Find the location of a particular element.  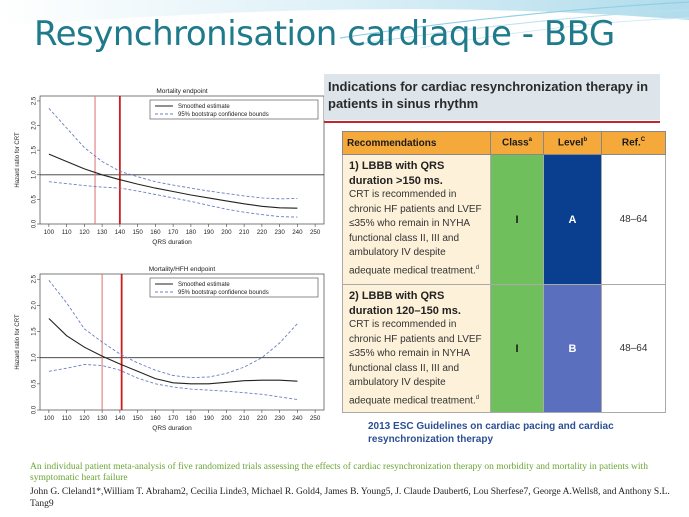

table-header-row: Recommendations Classa Levelb Ref.C is located at coordinates (504, 143).